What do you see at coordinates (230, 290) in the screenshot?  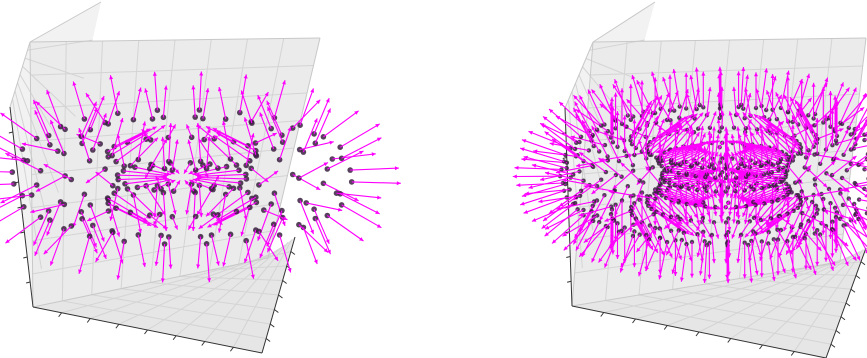 I see `grid-line` at bounding box center [230, 290].